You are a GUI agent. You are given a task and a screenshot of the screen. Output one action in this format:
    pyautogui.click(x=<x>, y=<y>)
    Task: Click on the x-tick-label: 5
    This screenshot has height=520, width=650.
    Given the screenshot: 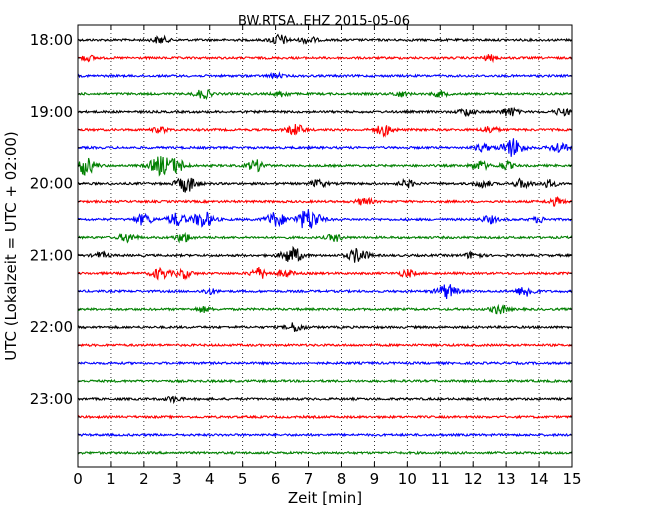 What is the action you would take?
    pyautogui.click(x=243, y=479)
    